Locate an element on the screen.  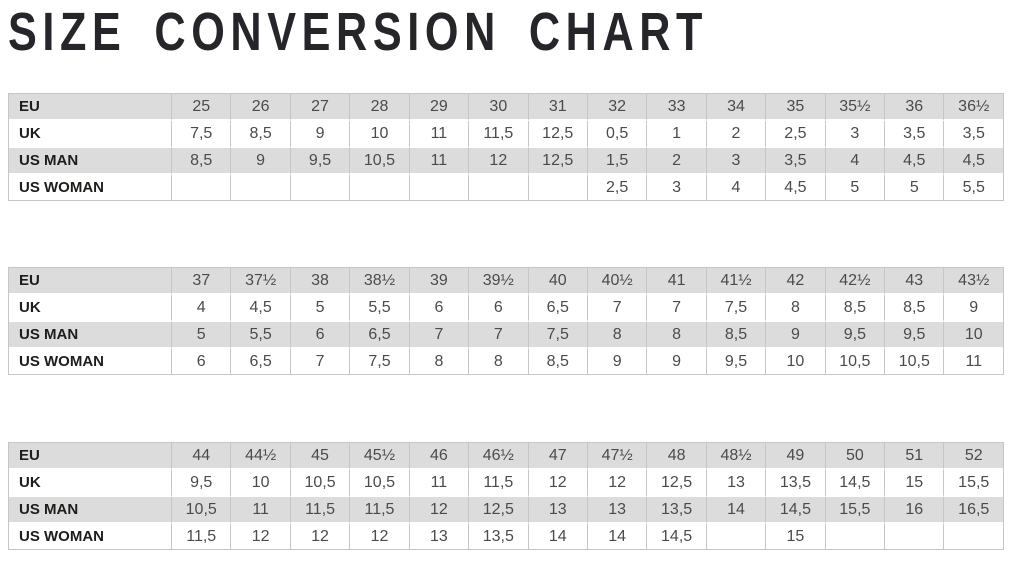
size-row-eu: EU 44 44½ 45 45½ 46 46½ 47 47½ 48 48½ 49 50 51 52 is located at coordinates (506, 456).